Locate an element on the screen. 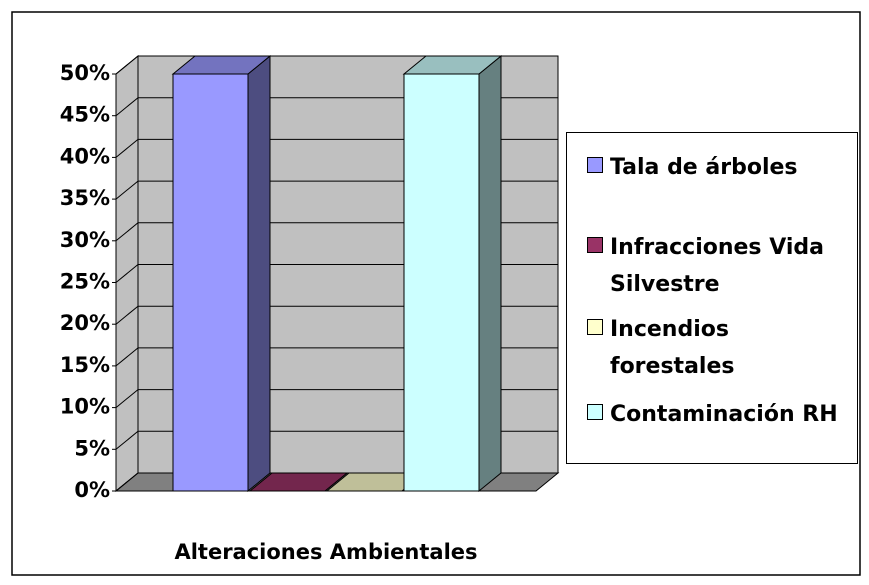 This screenshot has width=869, height=585. legend-label: Incendios forestales is located at coordinates (672, 348).